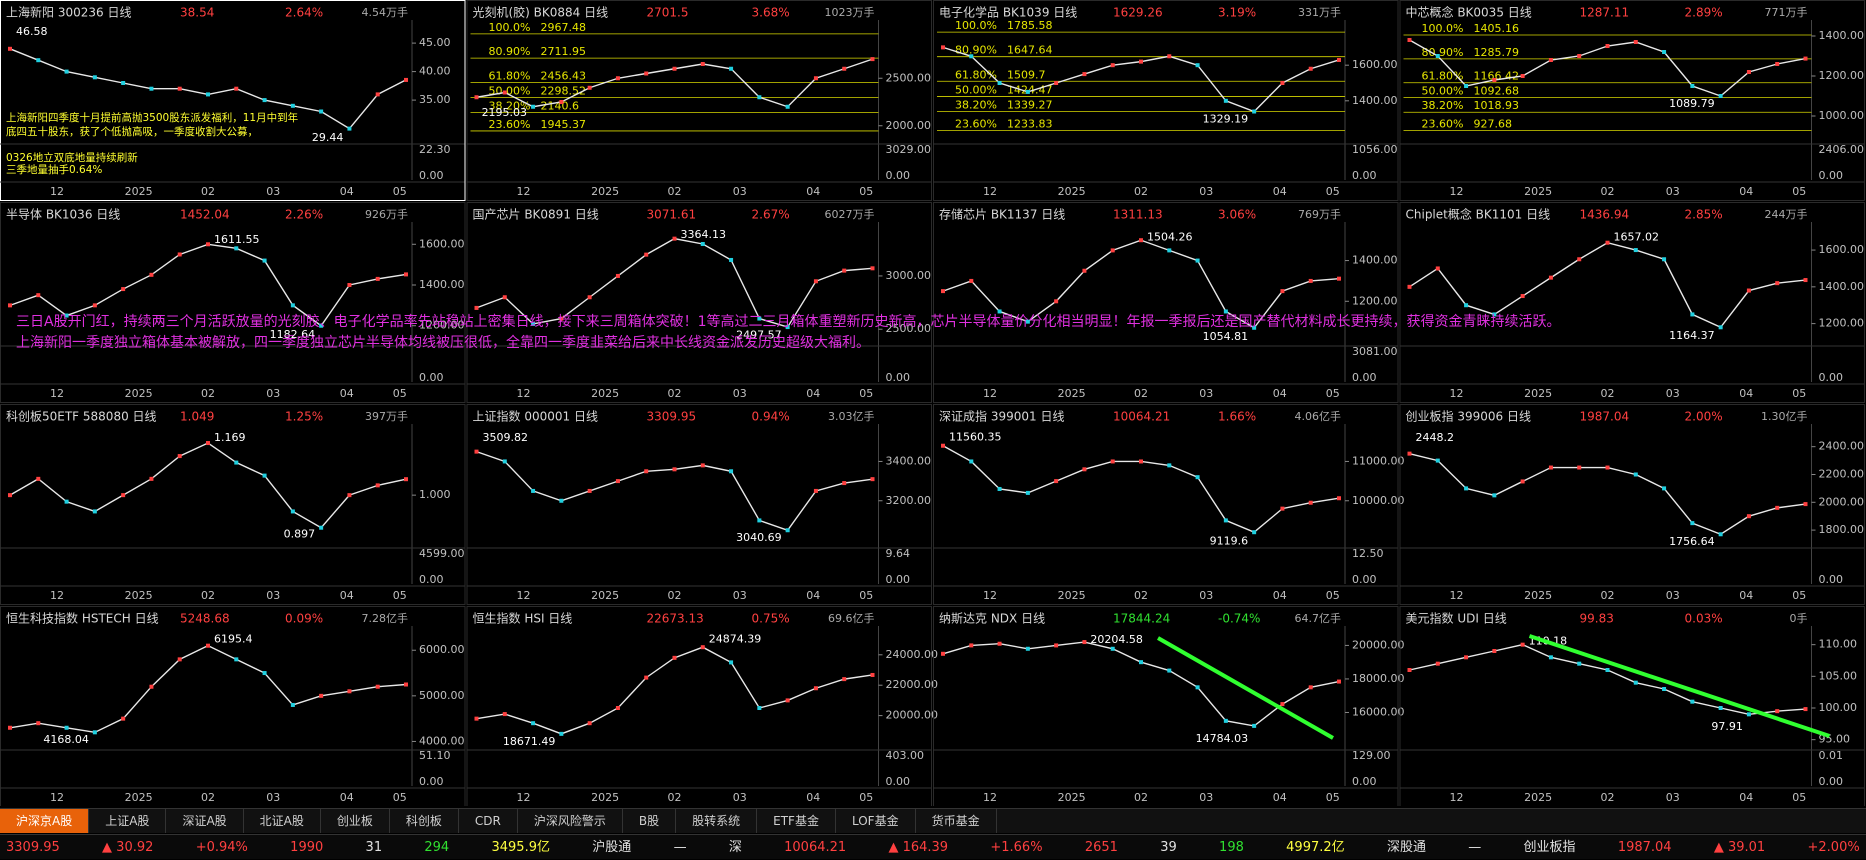  Describe the element at coordinates (909, 460) in the screenshot. I see `y-tick-label: 3400.00` at that location.